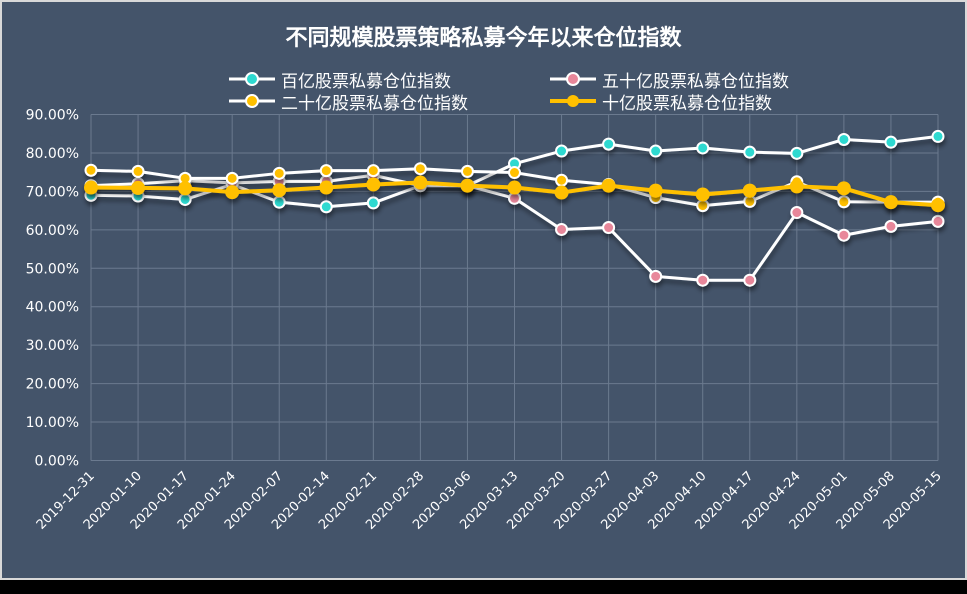  I want to click on legend-marker-cyan-icon, so click(252, 79).